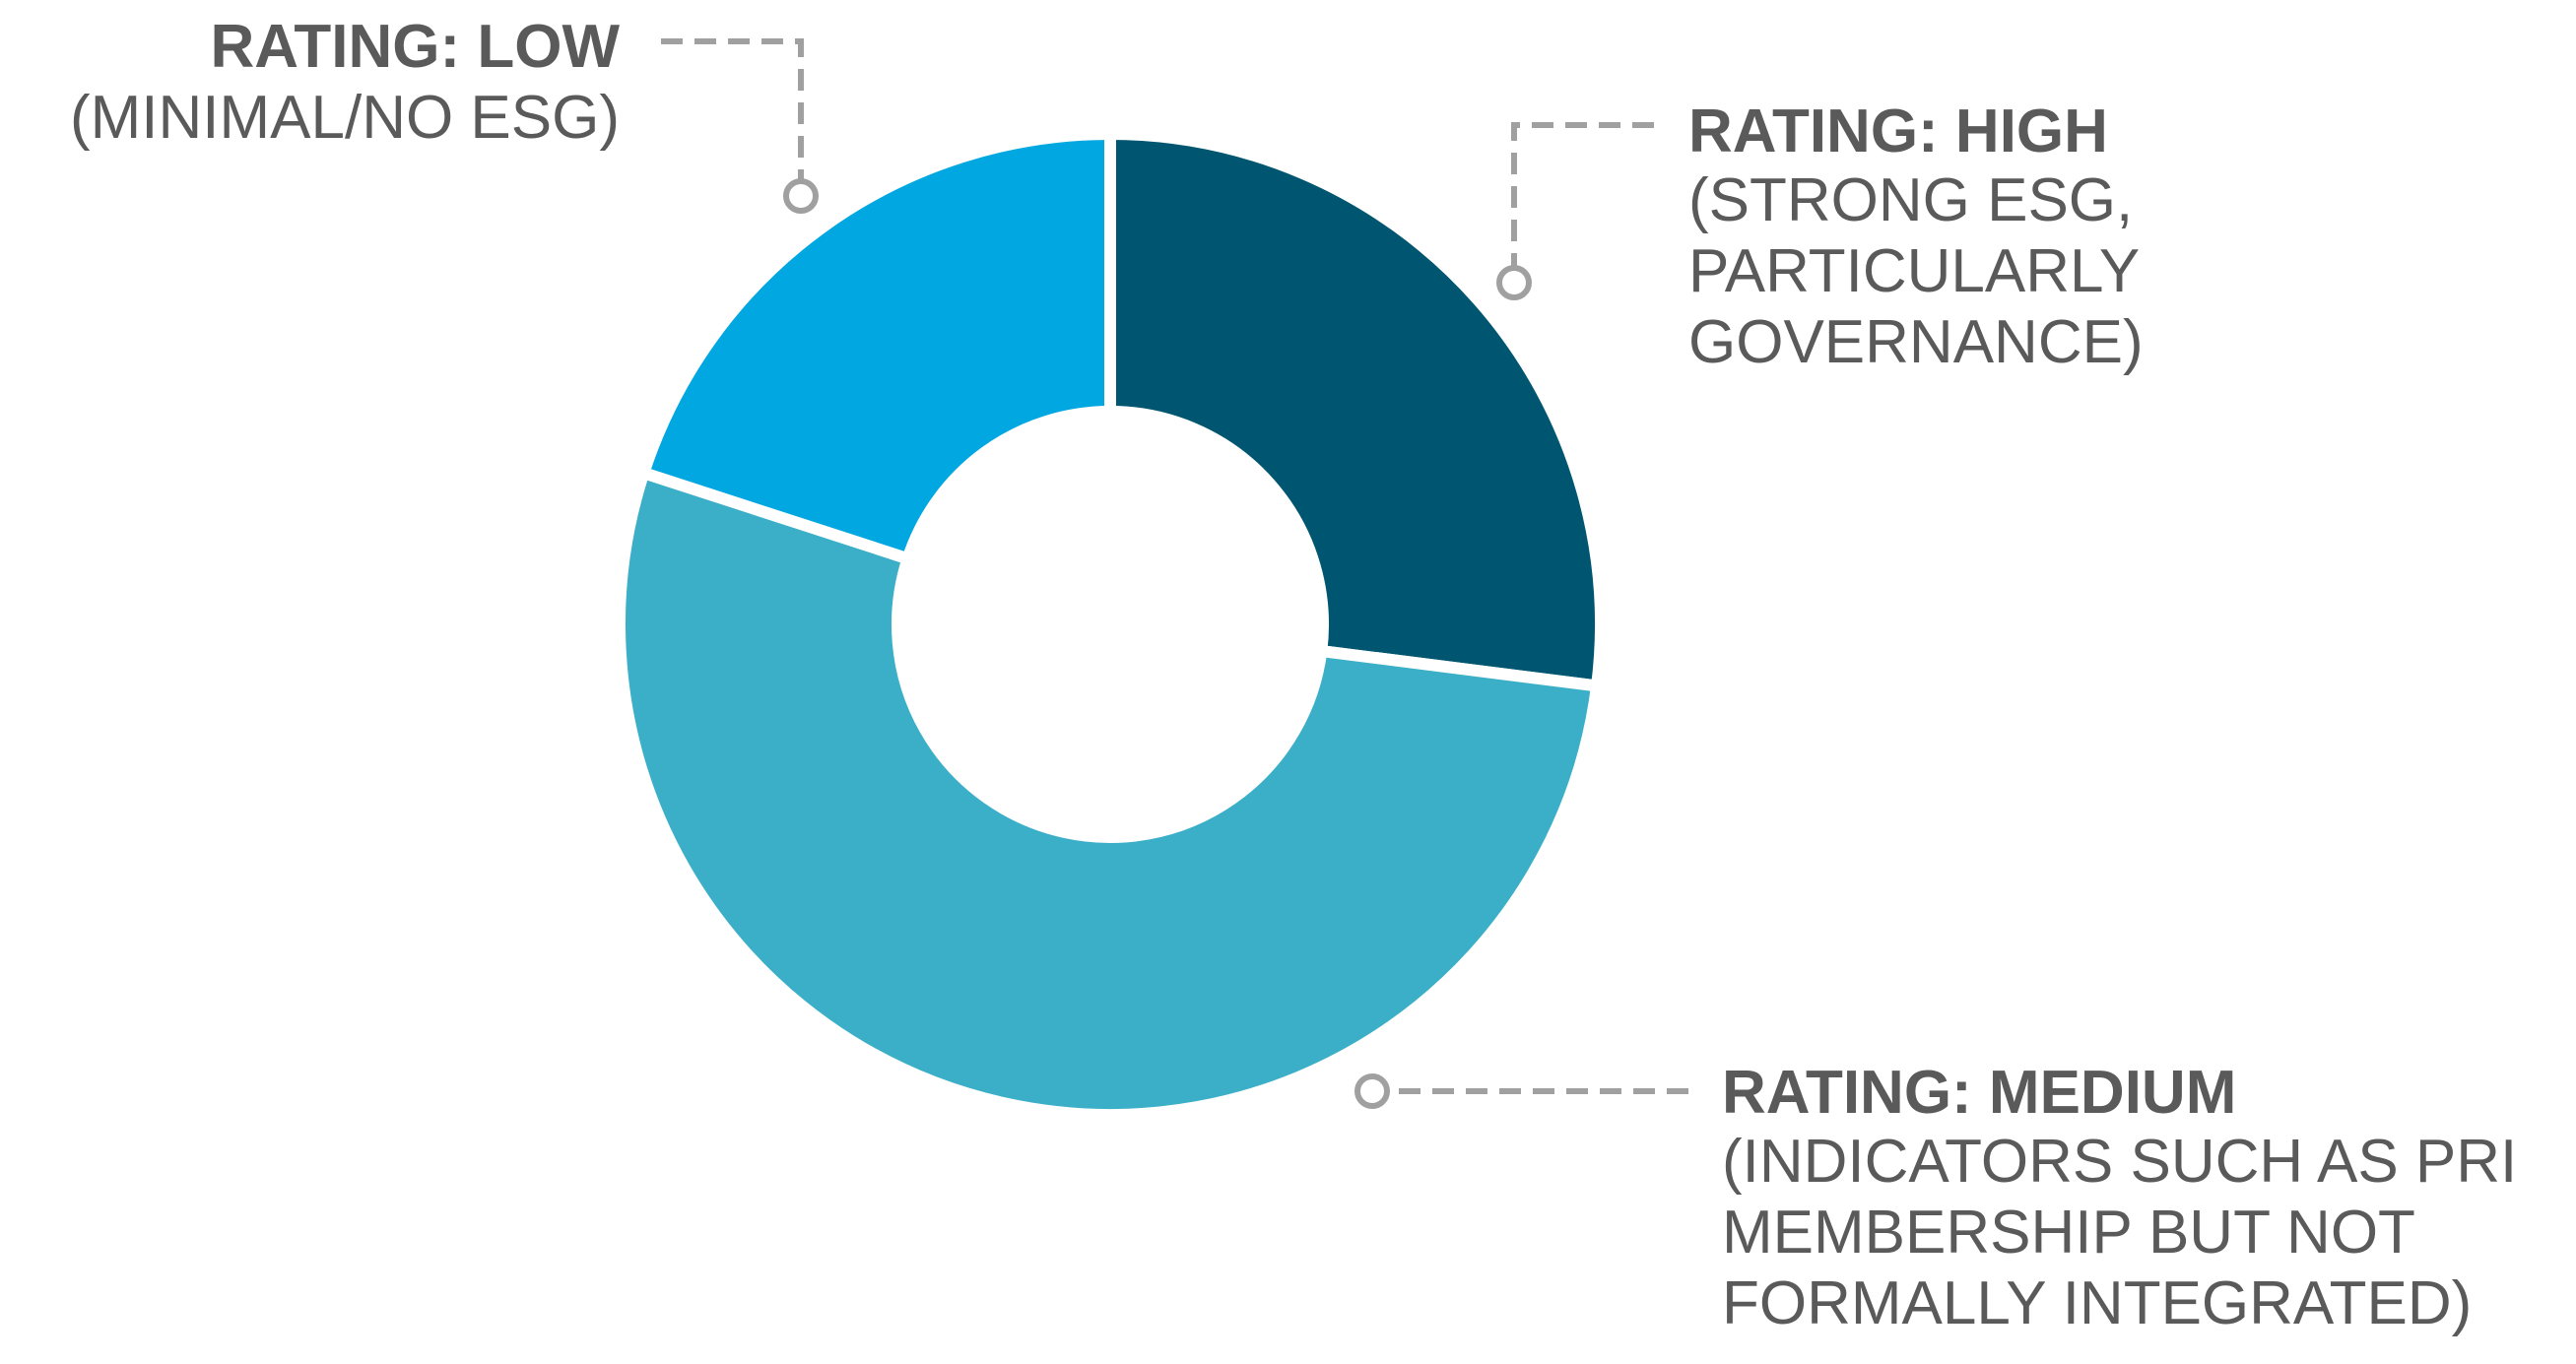  Describe the element at coordinates (1916, 342) in the screenshot. I see `label-description: GOVERNANCE)` at that location.